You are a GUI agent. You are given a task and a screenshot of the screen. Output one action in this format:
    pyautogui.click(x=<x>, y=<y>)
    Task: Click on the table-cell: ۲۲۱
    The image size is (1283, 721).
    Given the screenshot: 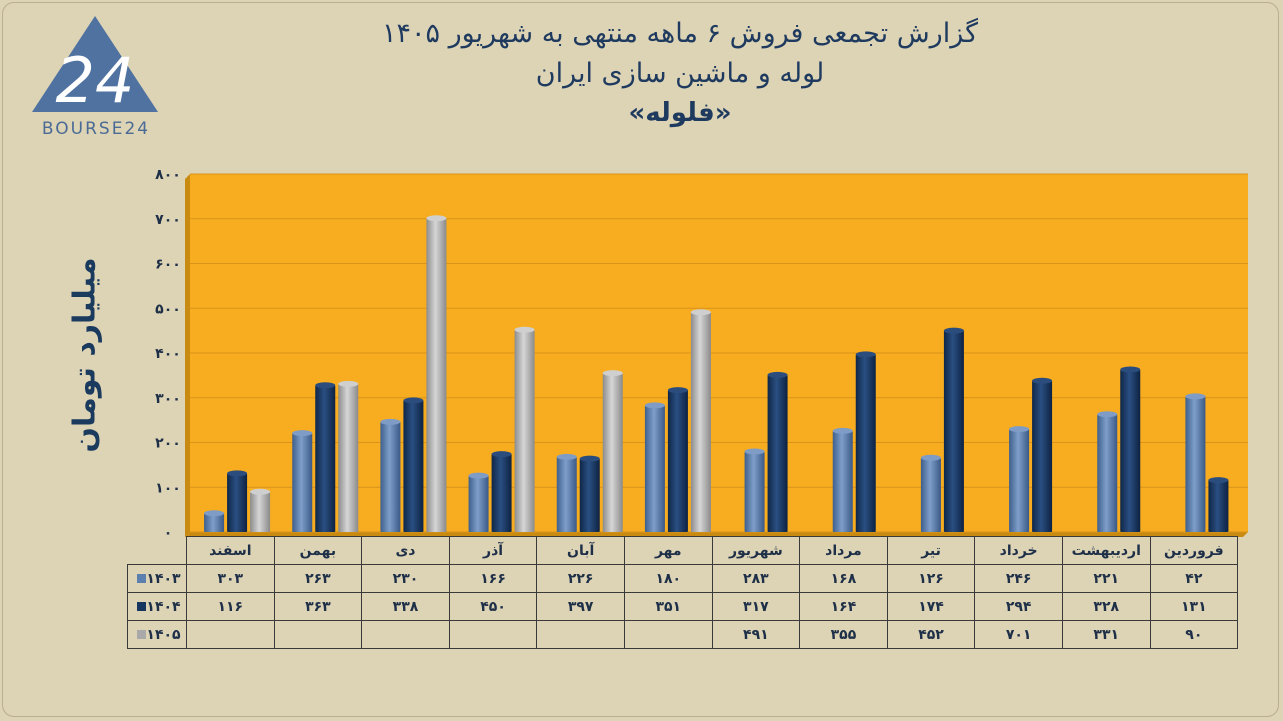 What is the action you would take?
    pyautogui.click(x=1106, y=578)
    